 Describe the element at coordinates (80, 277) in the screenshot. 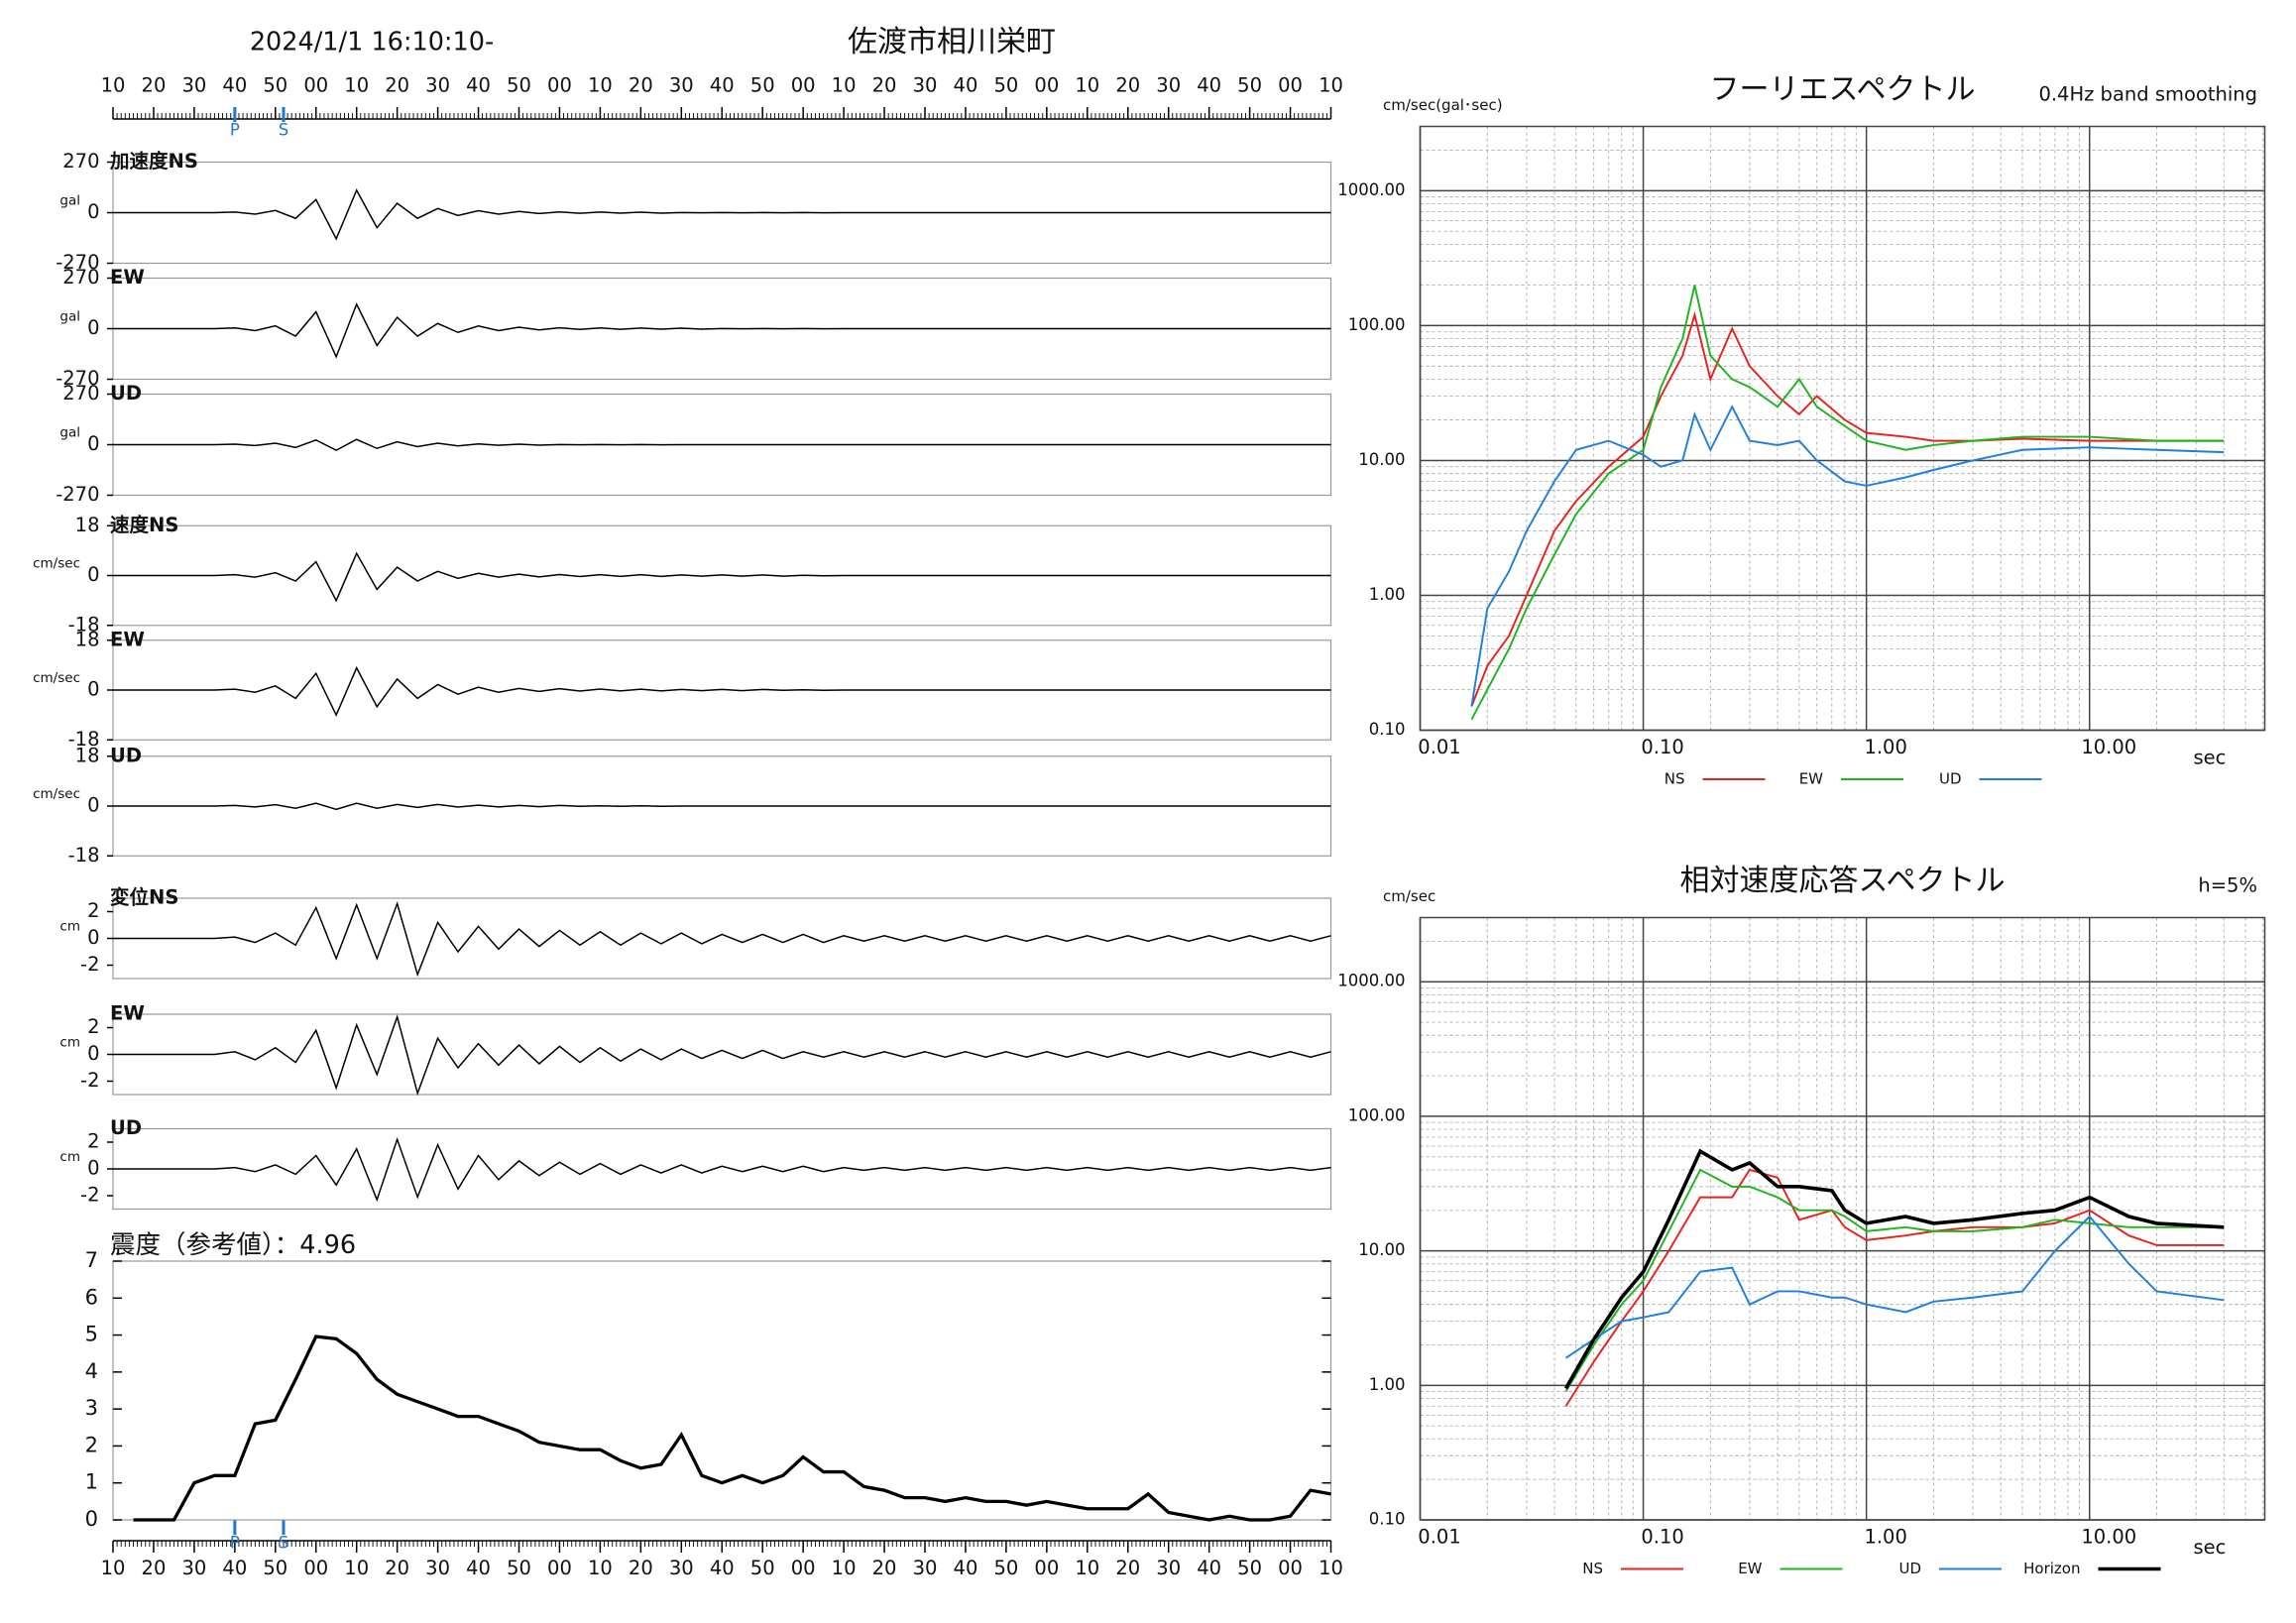

I see `y-tick-label: 270` at that location.